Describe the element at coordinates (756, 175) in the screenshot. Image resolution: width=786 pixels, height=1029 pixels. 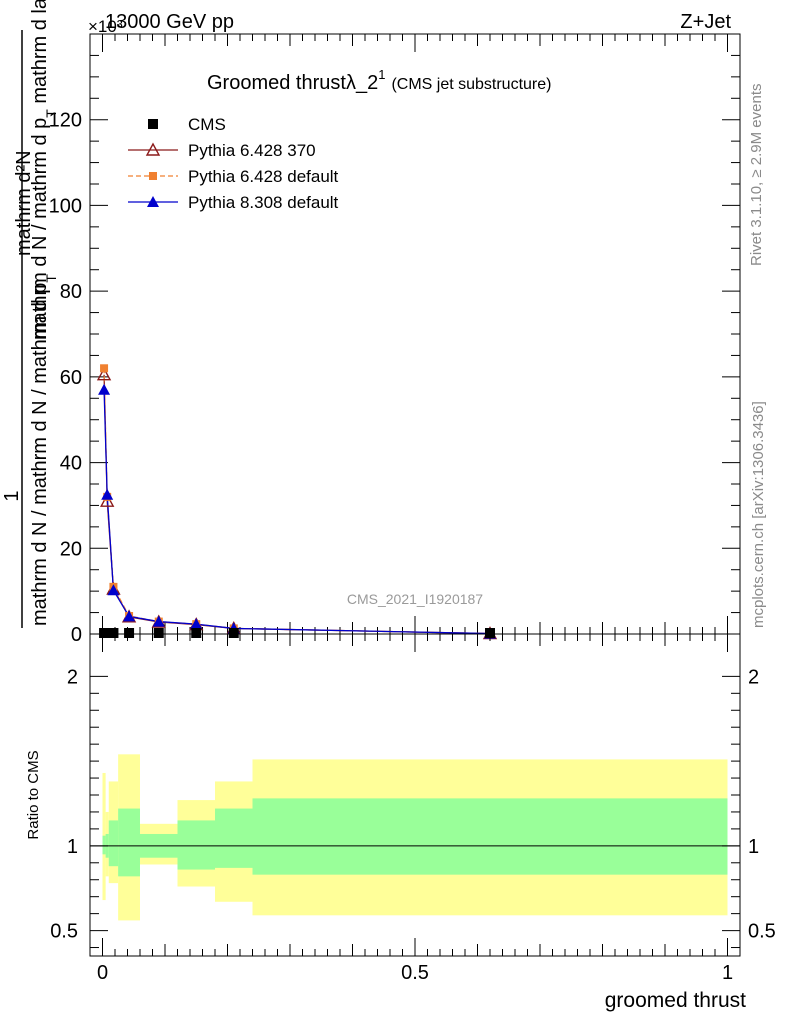
I see `rivet-version-label: Rivet 3.1.10, ≥ 2.9M events` at that location.